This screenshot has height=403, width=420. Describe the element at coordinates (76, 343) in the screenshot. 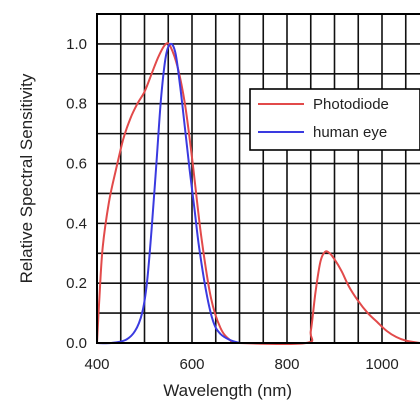

I see `y-tick-label: 0.0` at that location.